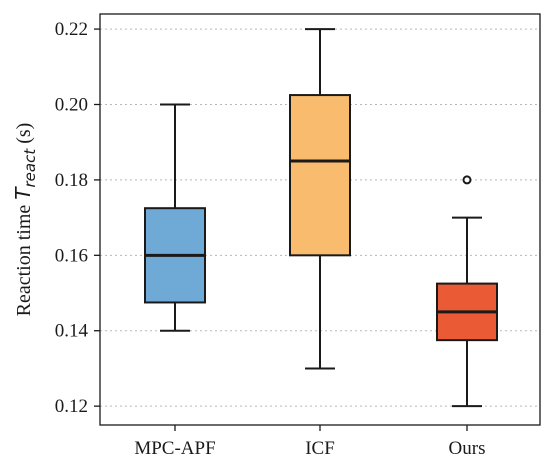 The image size is (550, 470). Describe the element at coordinates (320, 175) in the screenshot. I see `box-iqr` at that location.